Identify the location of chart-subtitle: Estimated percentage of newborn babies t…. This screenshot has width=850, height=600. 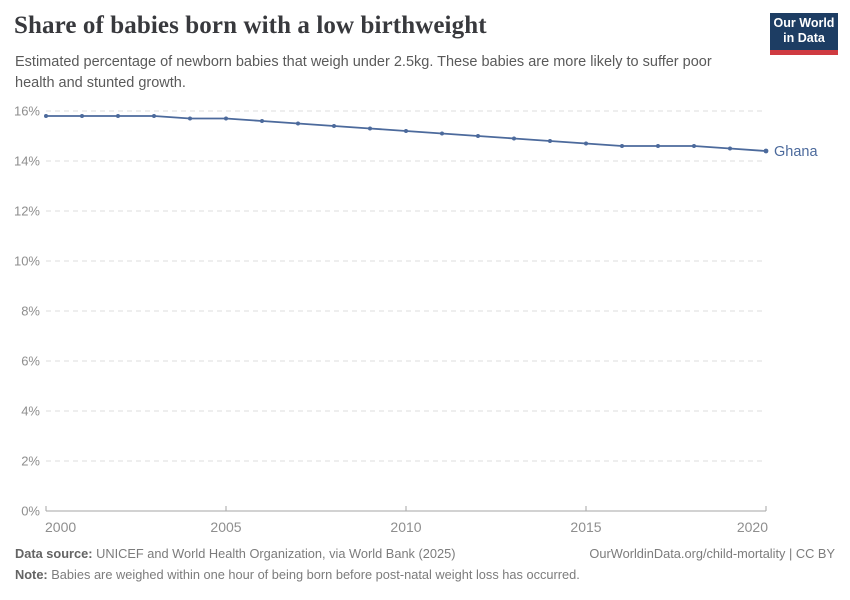
(363, 72).